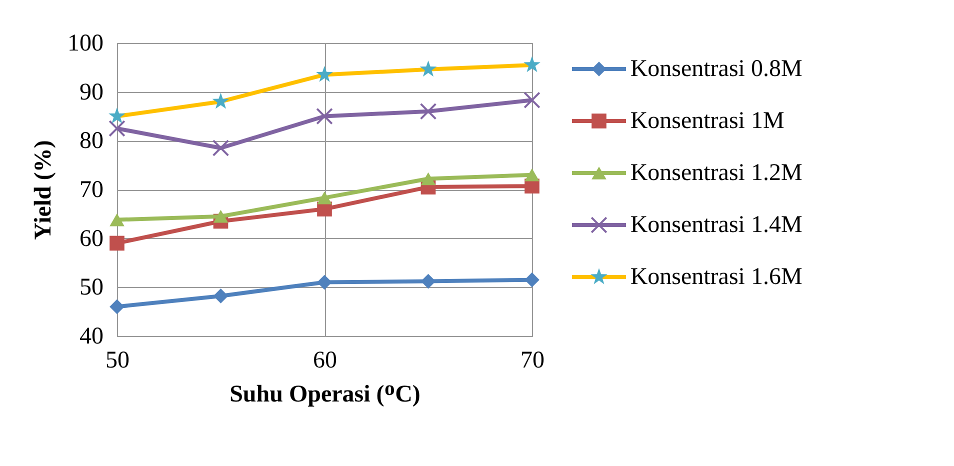  What do you see at coordinates (92, 141) in the screenshot?
I see `y-tick-label: 80` at bounding box center [92, 141].